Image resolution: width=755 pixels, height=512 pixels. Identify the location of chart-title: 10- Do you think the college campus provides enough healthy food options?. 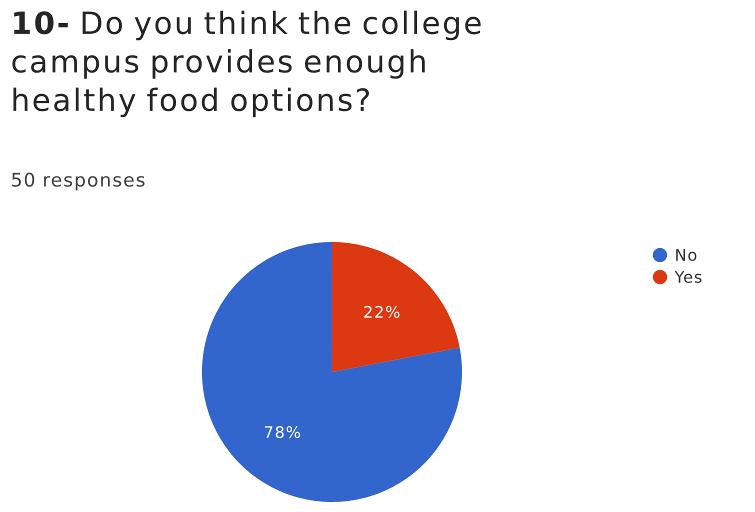
(246, 64).